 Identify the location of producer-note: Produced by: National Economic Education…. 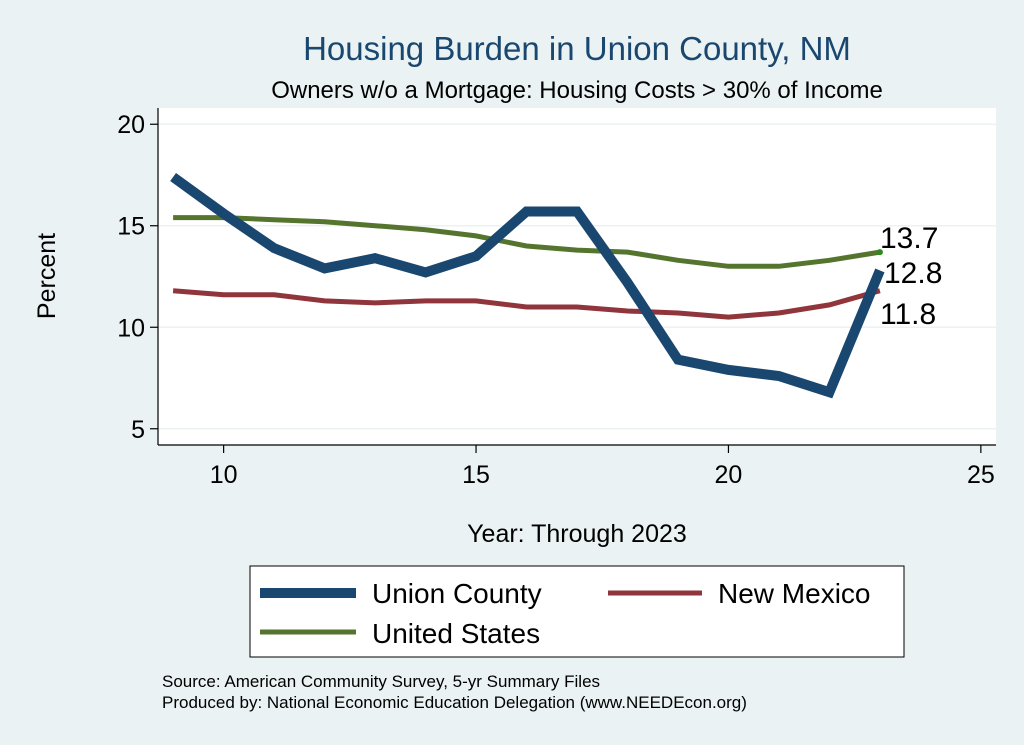
(454, 702).